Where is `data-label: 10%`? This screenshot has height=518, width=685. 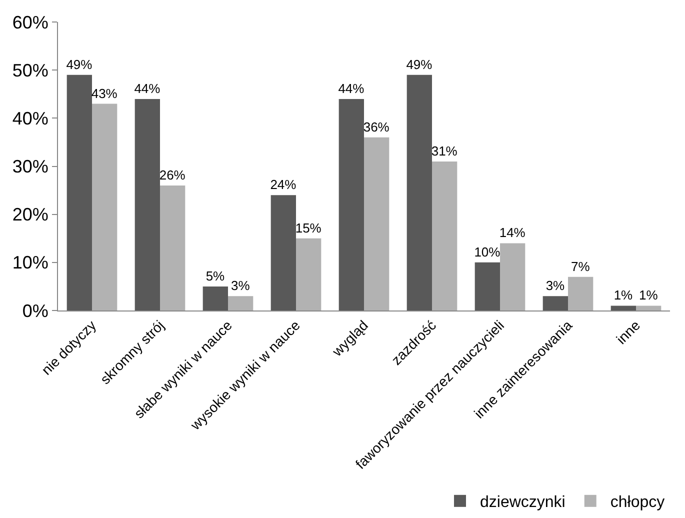 data-label: 10% is located at coordinates (487, 252).